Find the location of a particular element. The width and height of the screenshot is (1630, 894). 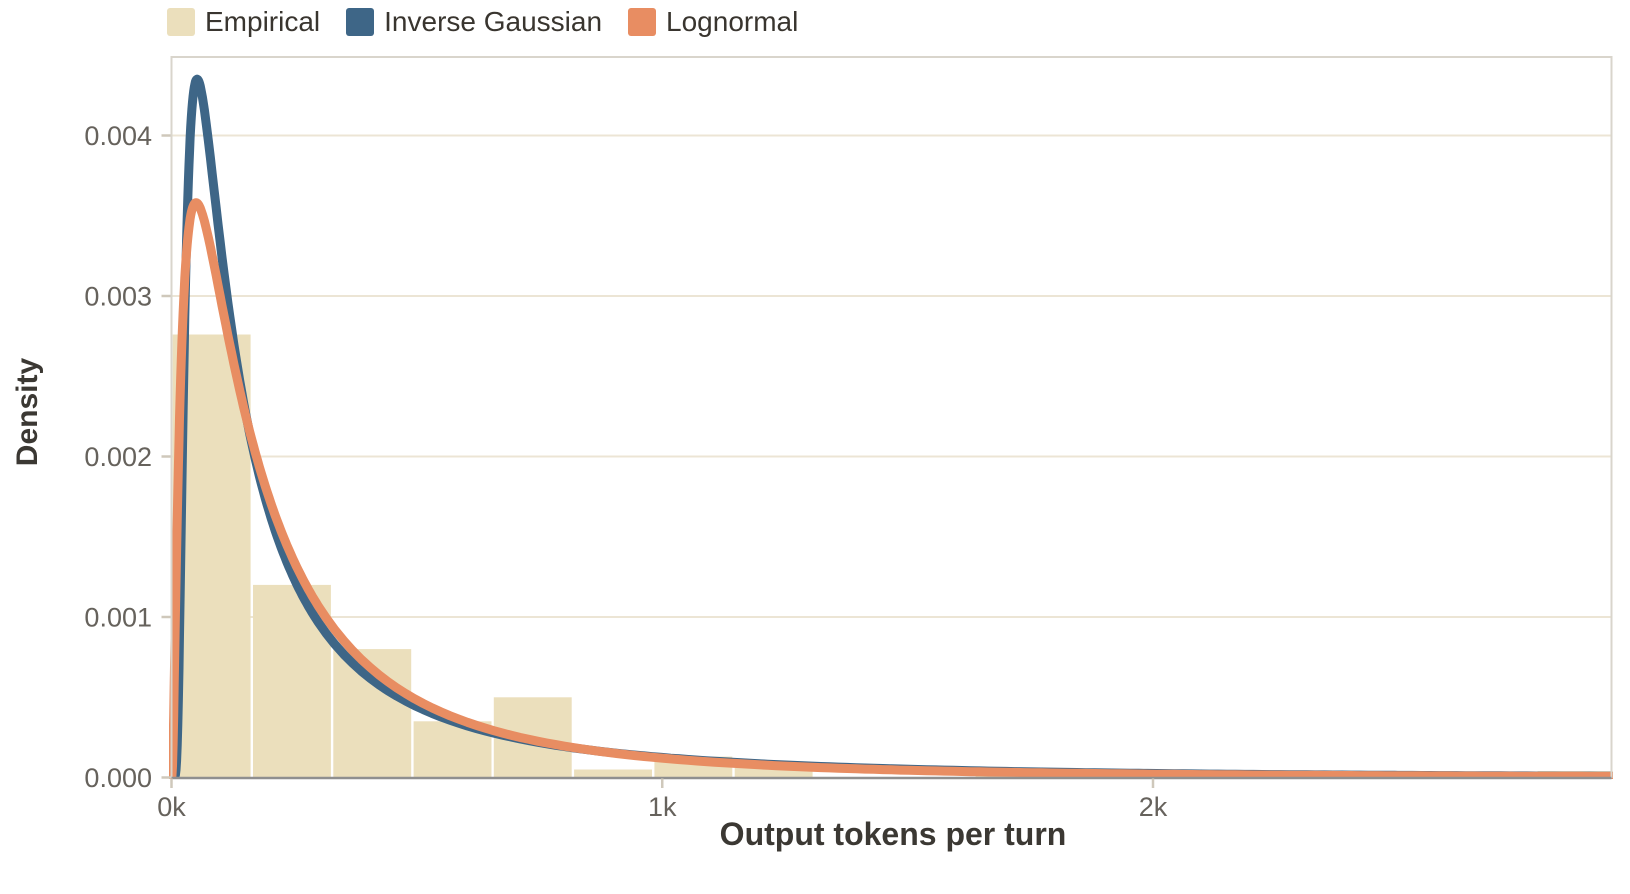

y-tick-label: 0.000 is located at coordinates (118, 778).